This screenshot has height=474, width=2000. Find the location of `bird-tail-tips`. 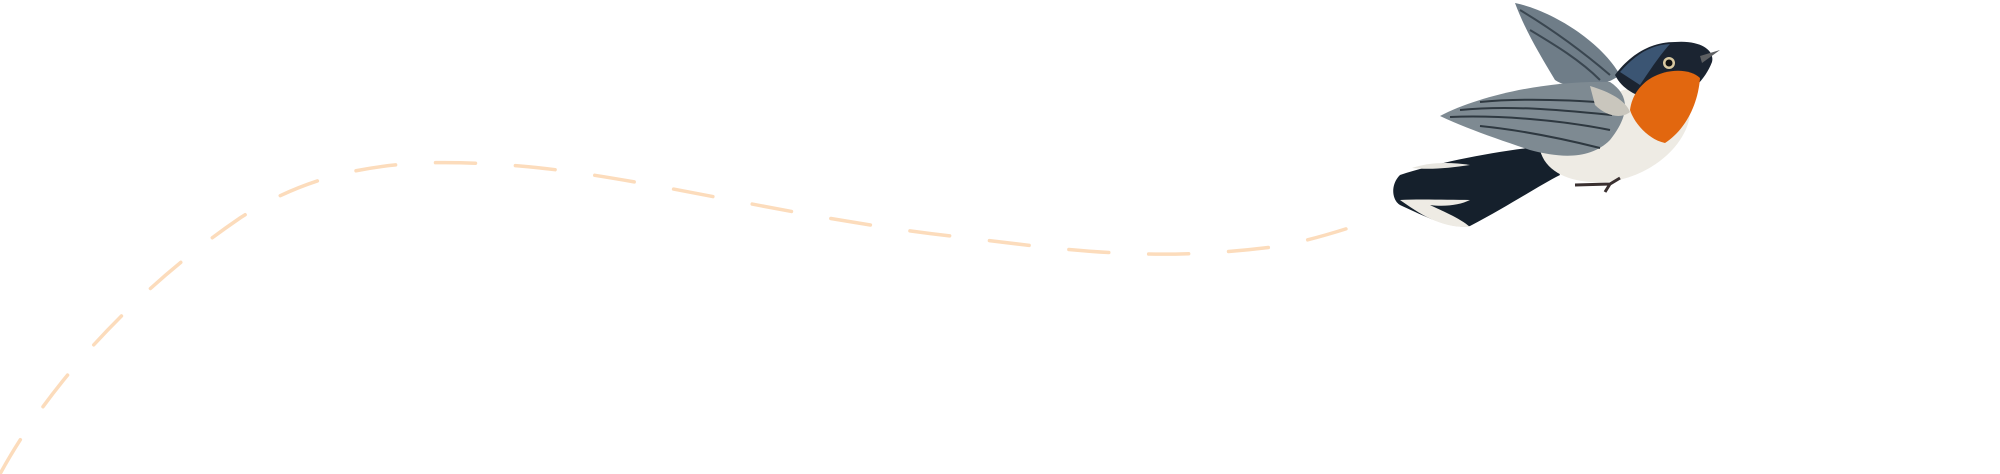

bird-tail-tips is located at coordinates (1435, 213).